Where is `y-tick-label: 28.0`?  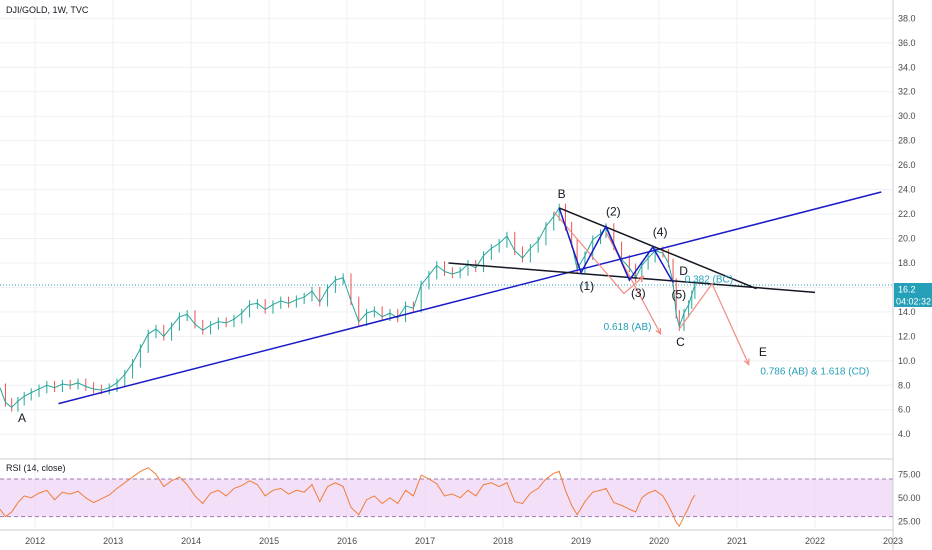
y-tick-label: 28.0 is located at coordinates (907, 141).